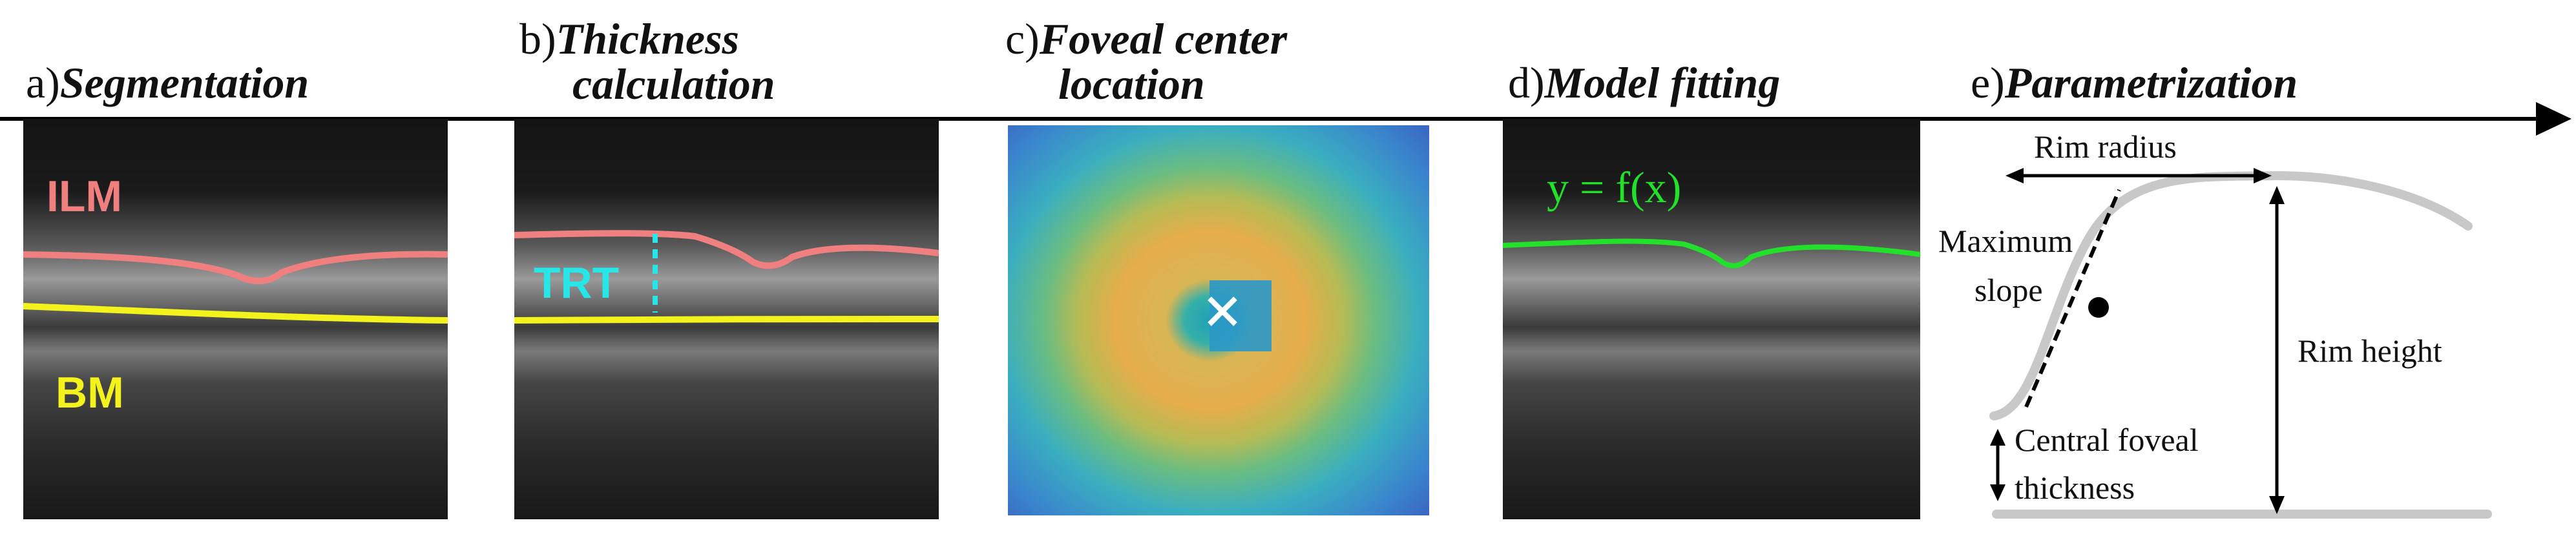  Describe the element at coordinates (235, 319) in the screenshot. I see `panel-a-image` at that location.